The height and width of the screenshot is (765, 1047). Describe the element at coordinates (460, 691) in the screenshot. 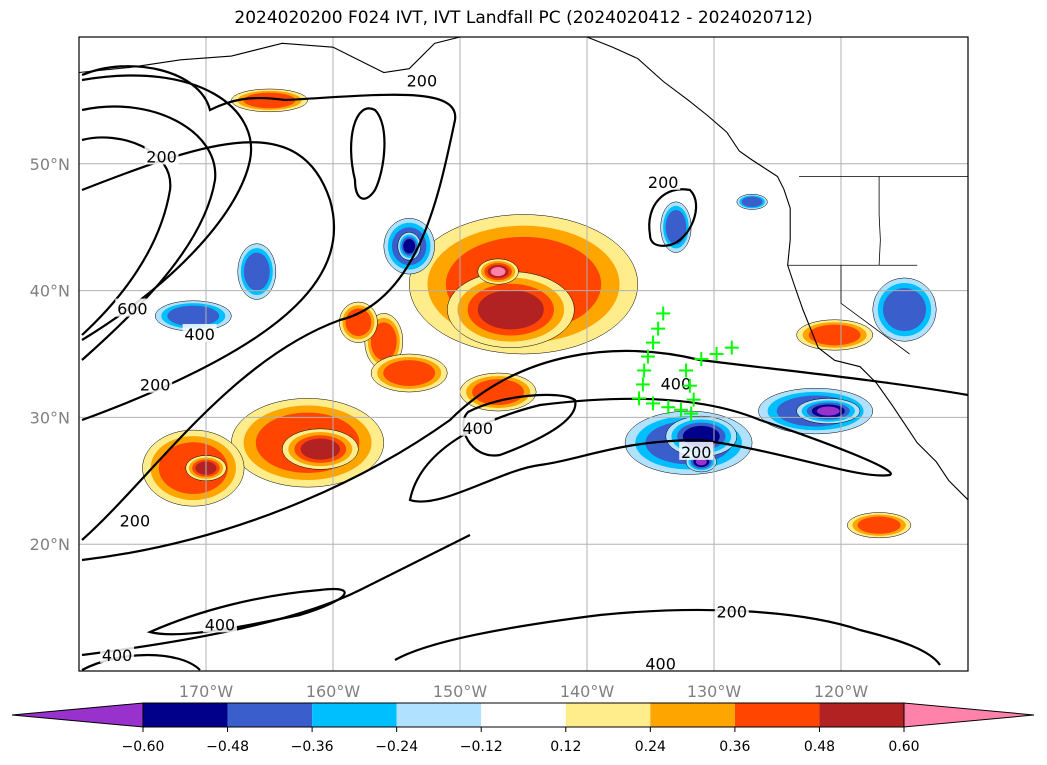

I see `longitude-tick-label: 150°W` at that location.